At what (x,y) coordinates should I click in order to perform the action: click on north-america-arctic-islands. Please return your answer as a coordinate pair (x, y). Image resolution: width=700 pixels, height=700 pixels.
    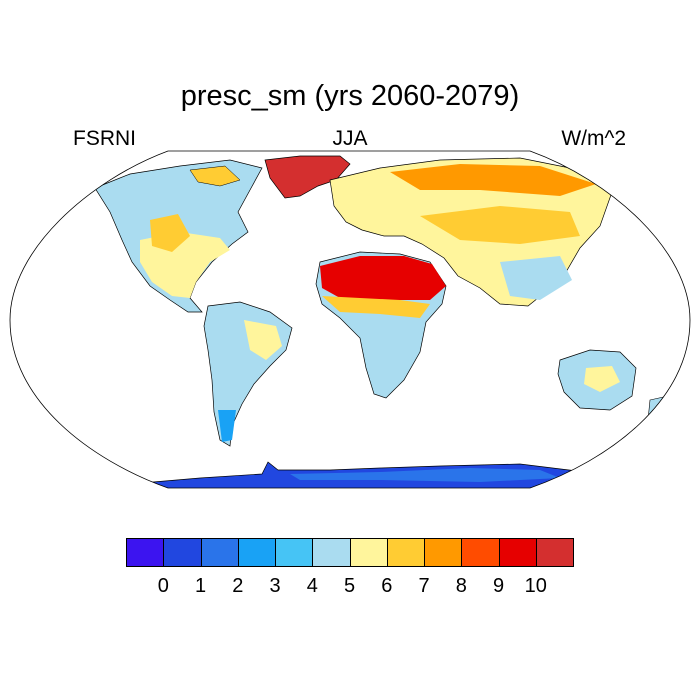
    Looking at the image, I should click on (215, 176).